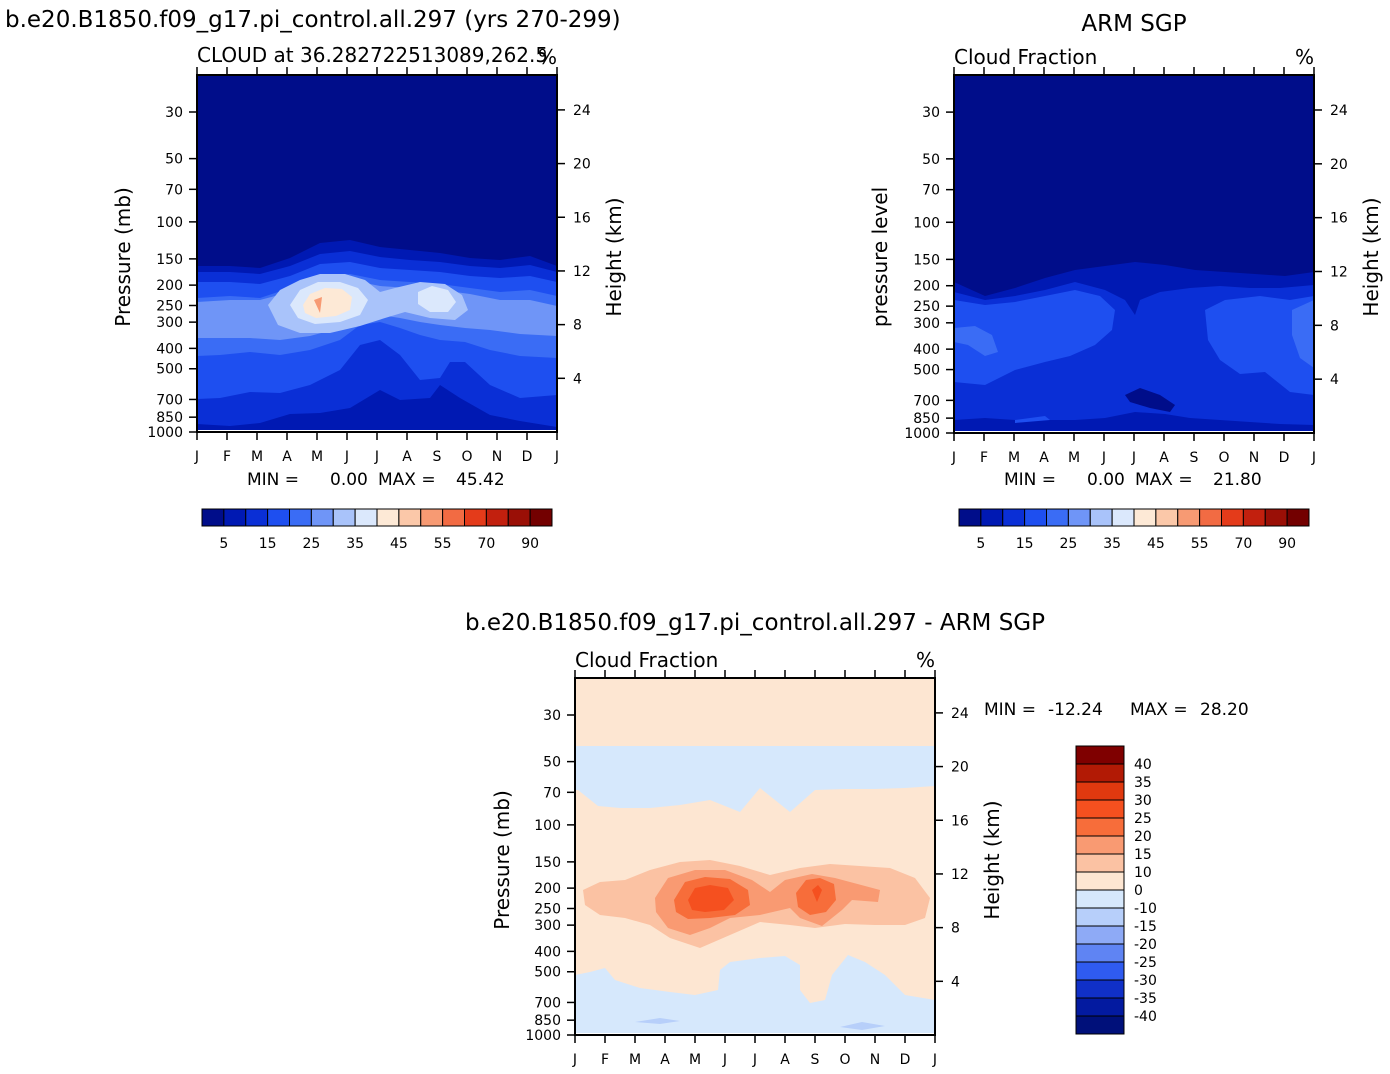 This screenshot has width=1390, height=1074. What do you see at coordinates (169, 223) in the screenshot?
I see `model-pressure-tick-label: 100` at bounding box center [169, 223].